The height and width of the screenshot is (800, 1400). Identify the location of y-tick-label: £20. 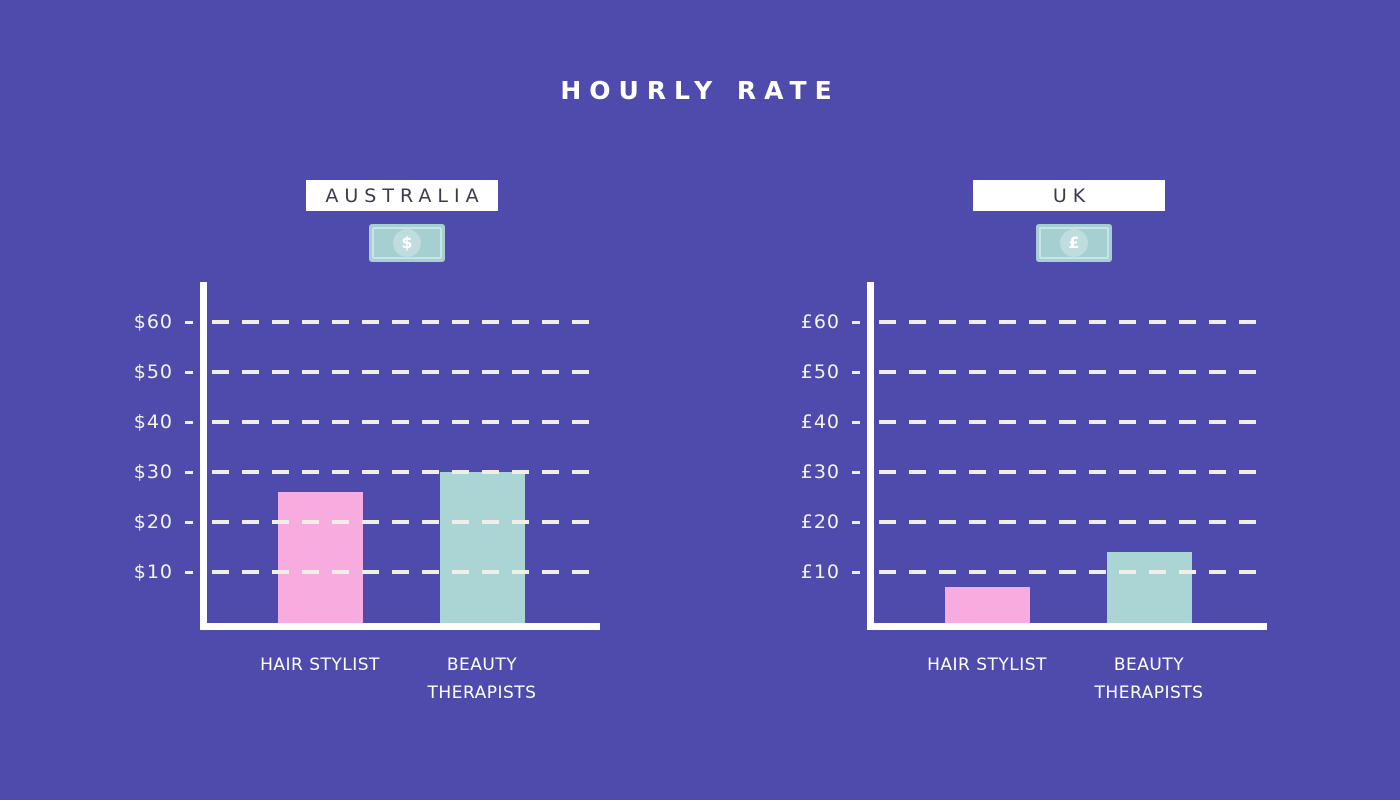
(820, 522).